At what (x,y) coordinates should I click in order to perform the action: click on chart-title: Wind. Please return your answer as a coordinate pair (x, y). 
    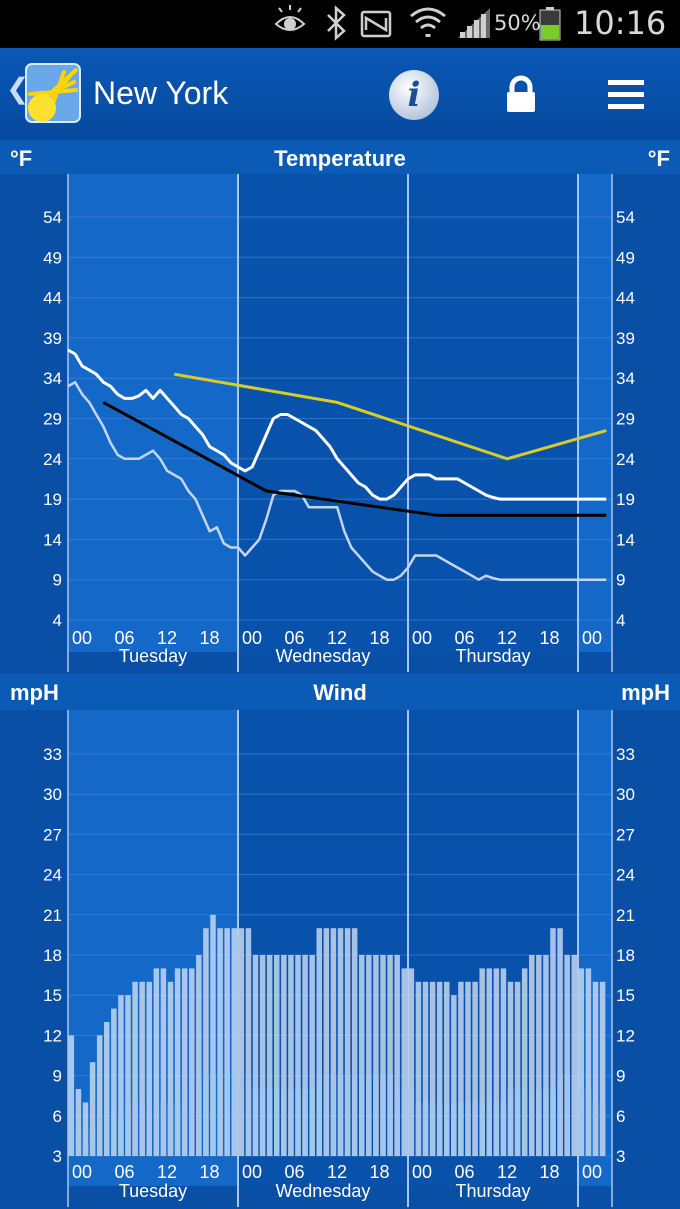
    Looking at the image, I should click on (340, 692).